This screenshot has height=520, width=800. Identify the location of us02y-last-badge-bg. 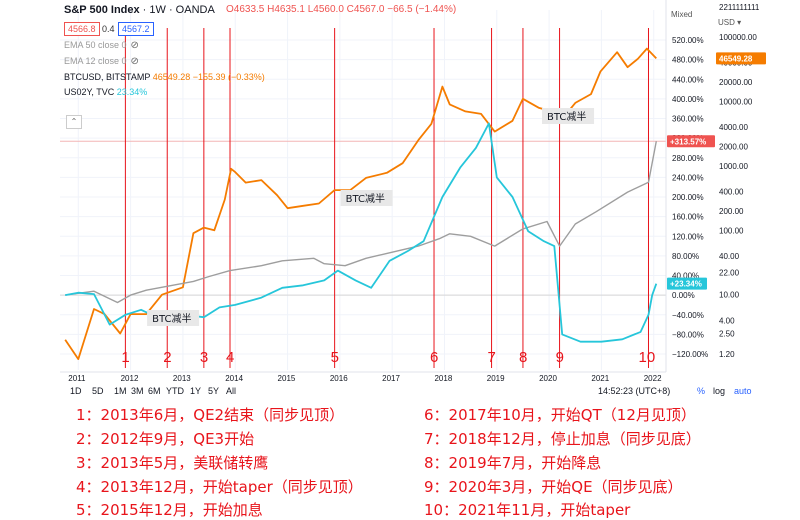
(687, 283).